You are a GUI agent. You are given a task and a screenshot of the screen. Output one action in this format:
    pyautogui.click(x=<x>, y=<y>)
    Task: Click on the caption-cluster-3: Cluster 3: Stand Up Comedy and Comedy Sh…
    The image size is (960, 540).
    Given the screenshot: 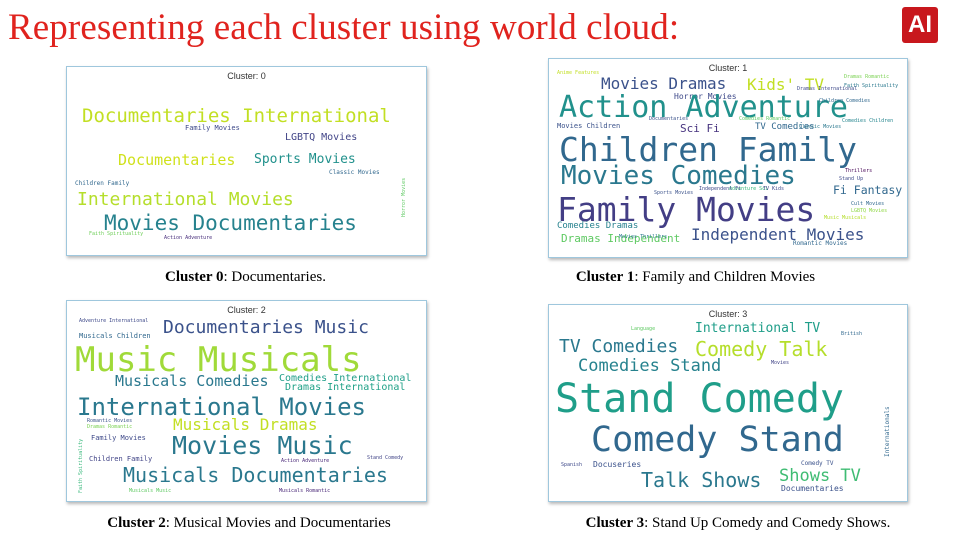 What is the action you would take?
    pyautogui.click(x=738, y=523)
    